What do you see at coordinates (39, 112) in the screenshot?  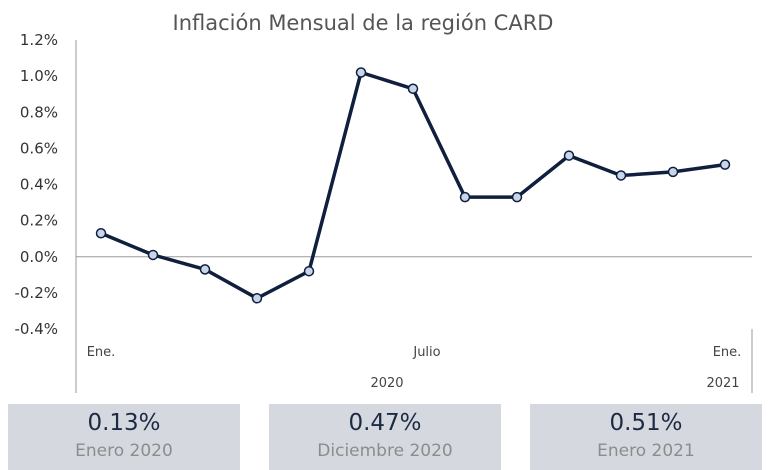 I see `y-tick-label: 0.8%` at bounding box center [39, 112].